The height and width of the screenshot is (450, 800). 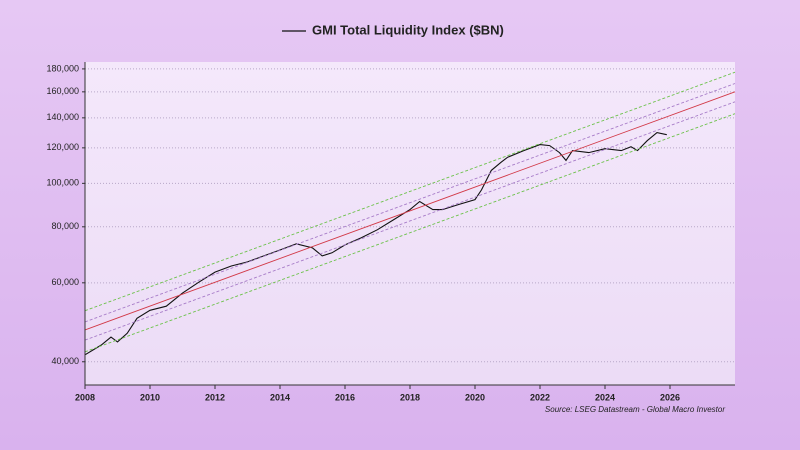 I want to click on y-tick-label: 140,000, so click(x=62, y=117).